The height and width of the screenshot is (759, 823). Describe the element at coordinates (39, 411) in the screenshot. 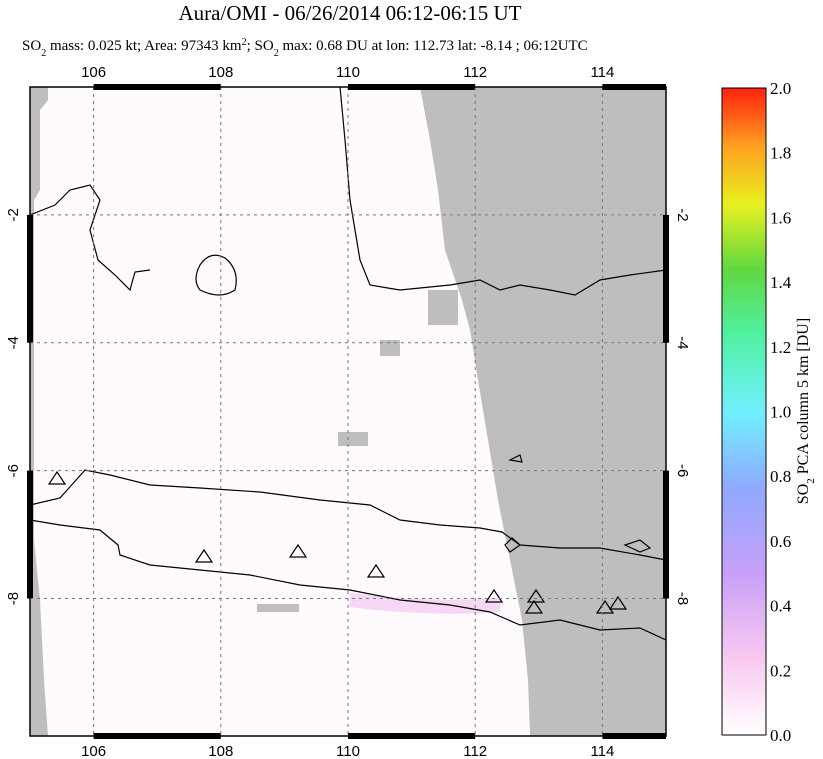

I see `no-data` at that location.